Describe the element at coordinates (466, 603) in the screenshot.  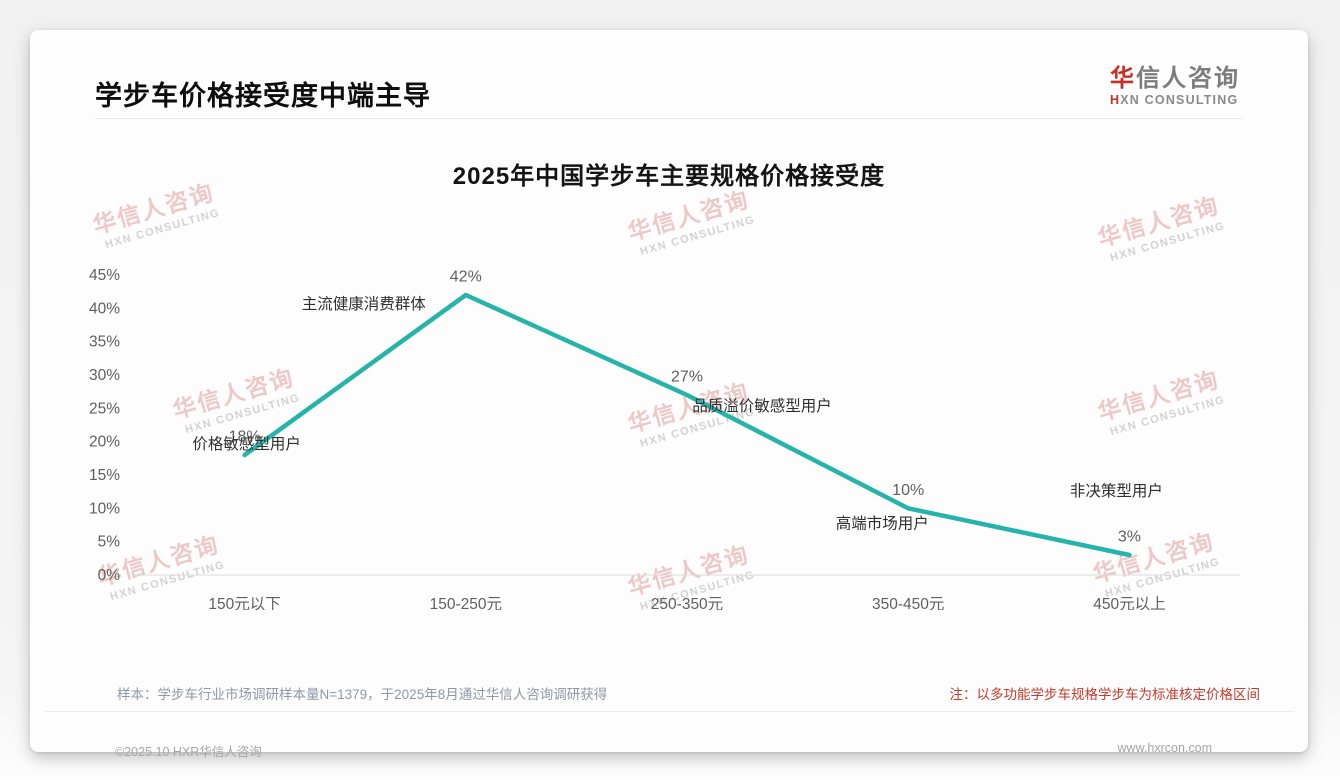
I see `x-tick-label: 150-250元` at that location.